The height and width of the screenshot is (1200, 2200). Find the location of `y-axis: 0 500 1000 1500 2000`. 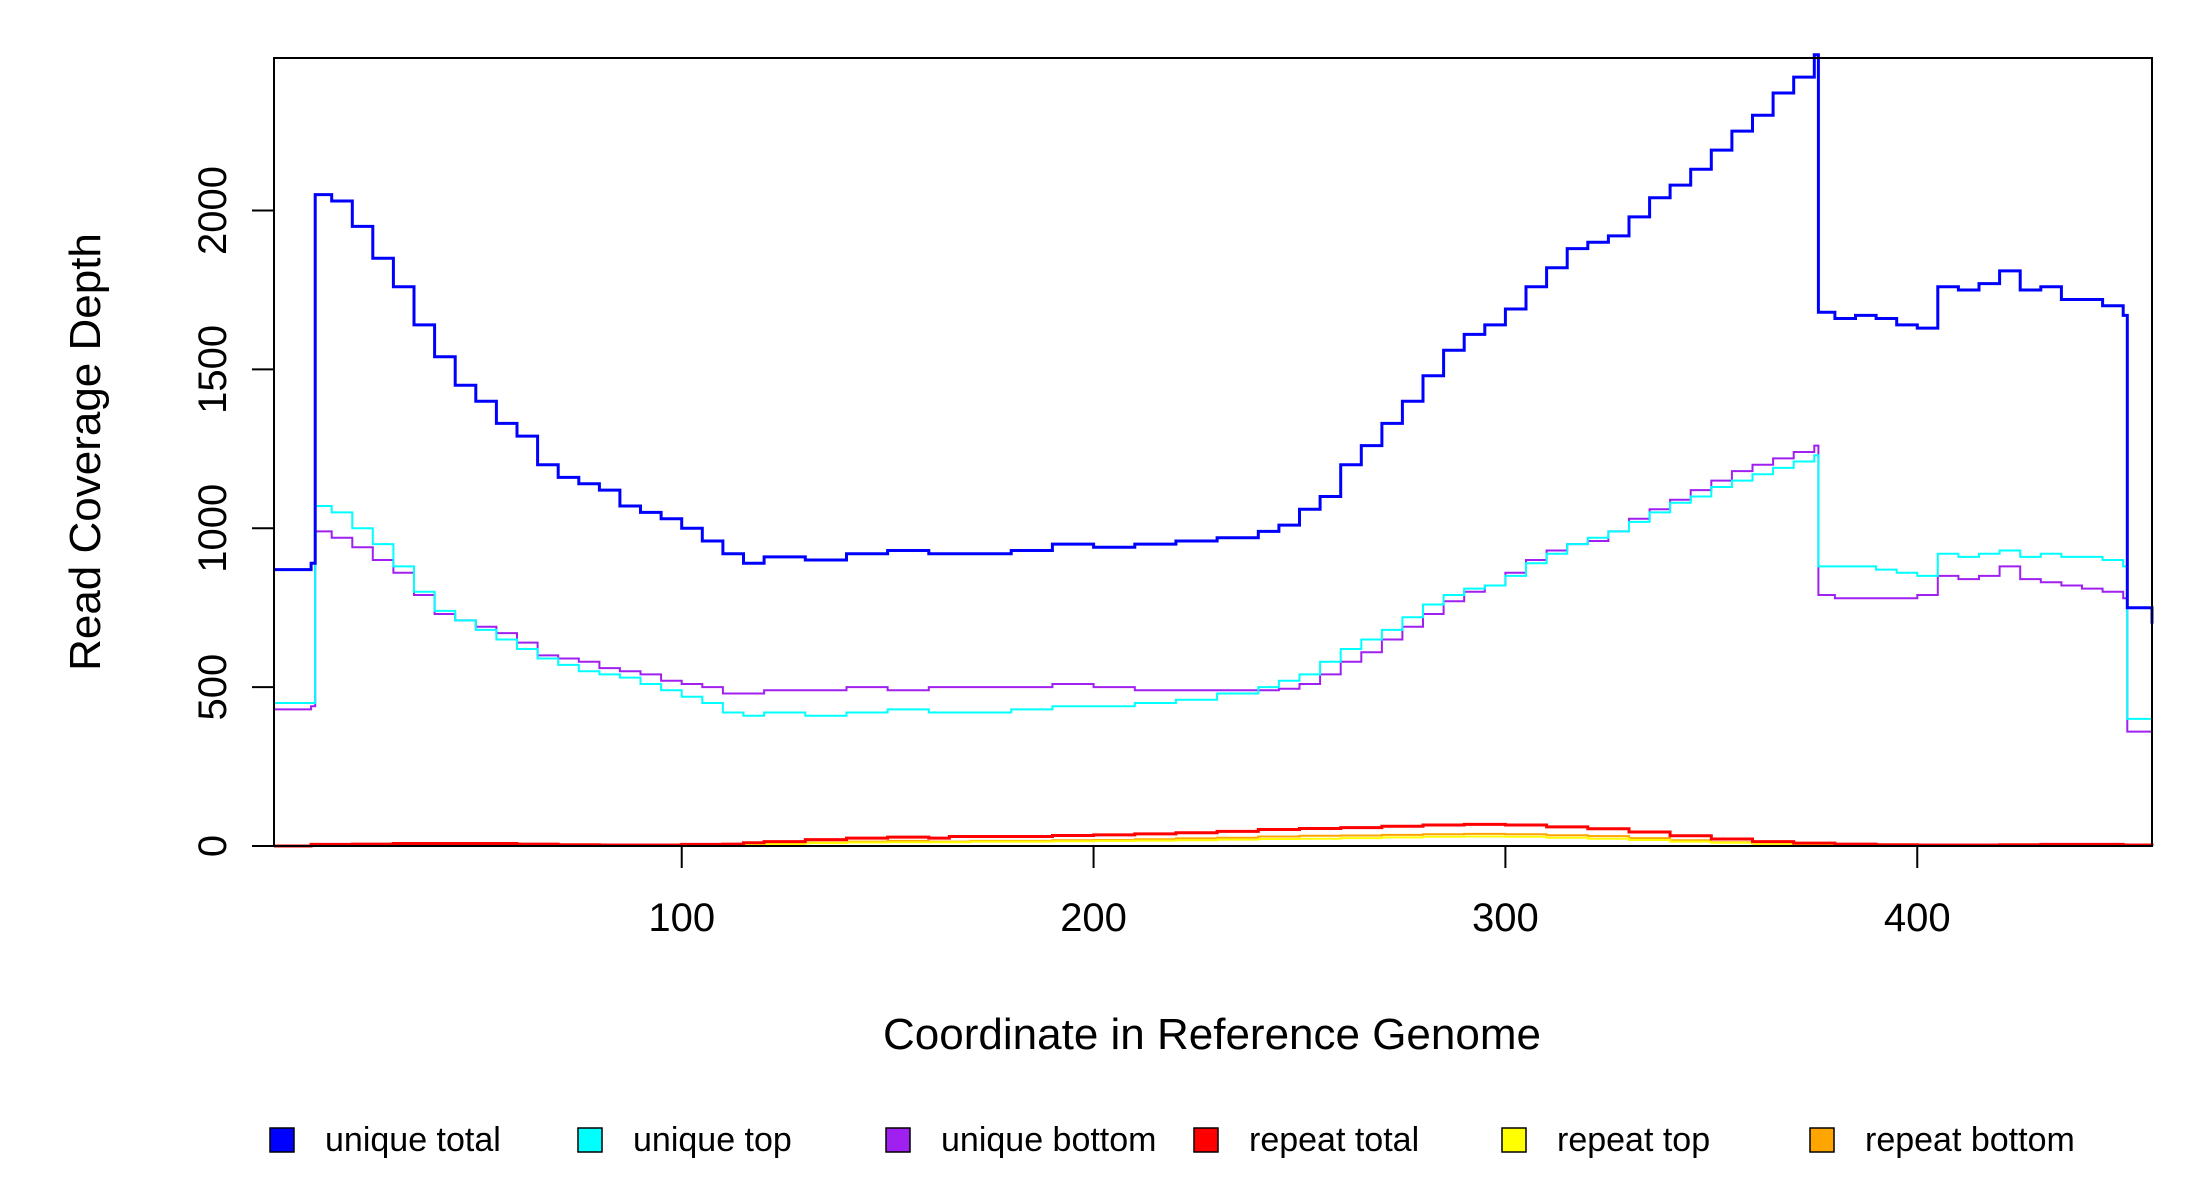

y-axis: 0 500 1000 1500 2000 is located at coordinates (232, 511).